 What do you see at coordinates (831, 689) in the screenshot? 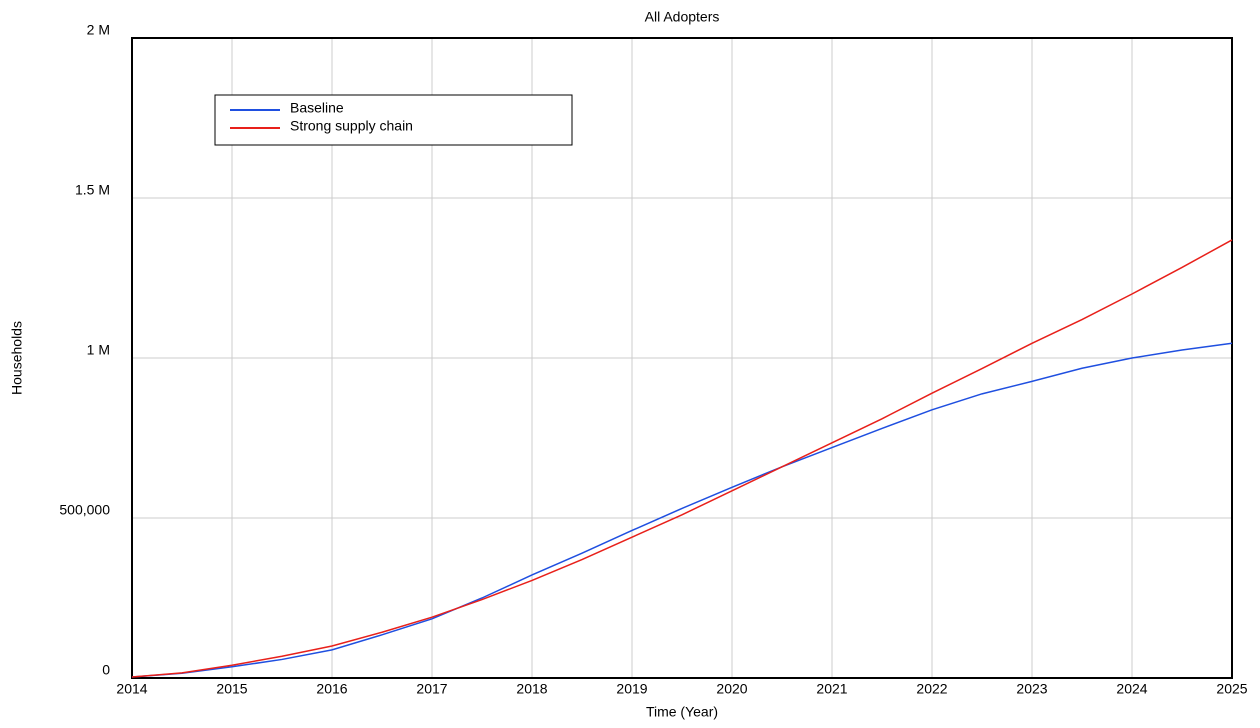
I see `x-tick-label: 2021` at bounding box center [831, 689].